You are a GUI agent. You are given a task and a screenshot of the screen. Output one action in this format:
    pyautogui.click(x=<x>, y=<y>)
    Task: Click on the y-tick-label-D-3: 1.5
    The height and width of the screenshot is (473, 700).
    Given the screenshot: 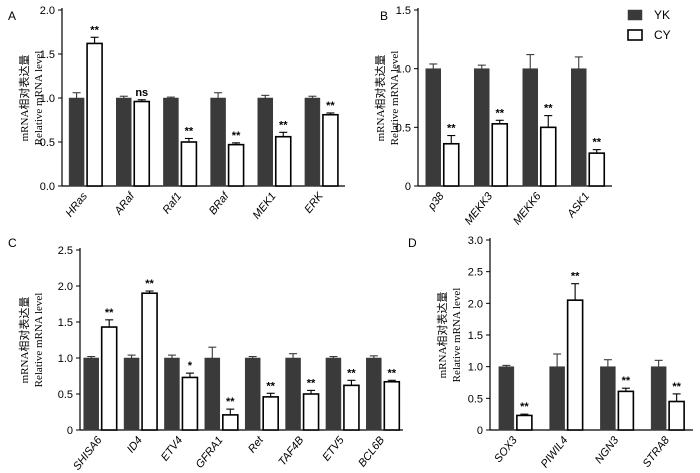 What is the action you would take?
    pyautogui.click(x=475, y=336)
    